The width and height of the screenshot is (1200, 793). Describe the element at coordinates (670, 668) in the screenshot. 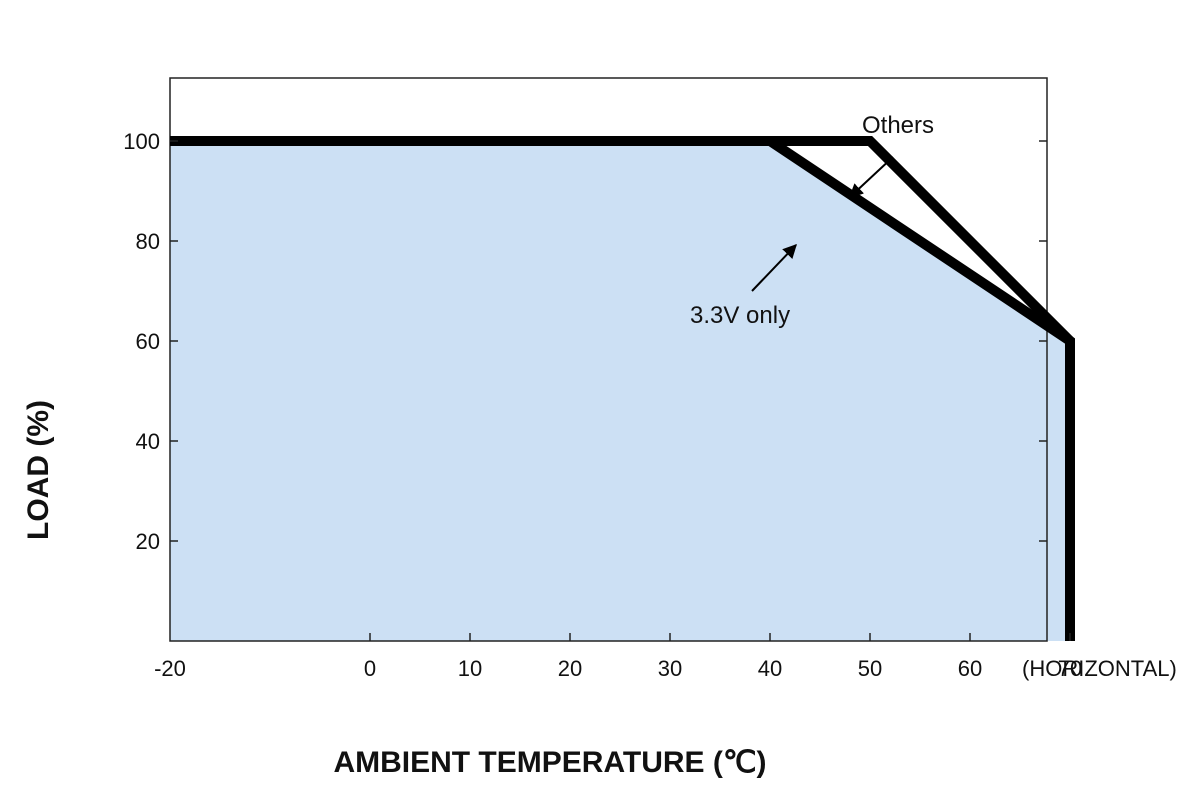

I see `x-tick-label: 30` at that location.